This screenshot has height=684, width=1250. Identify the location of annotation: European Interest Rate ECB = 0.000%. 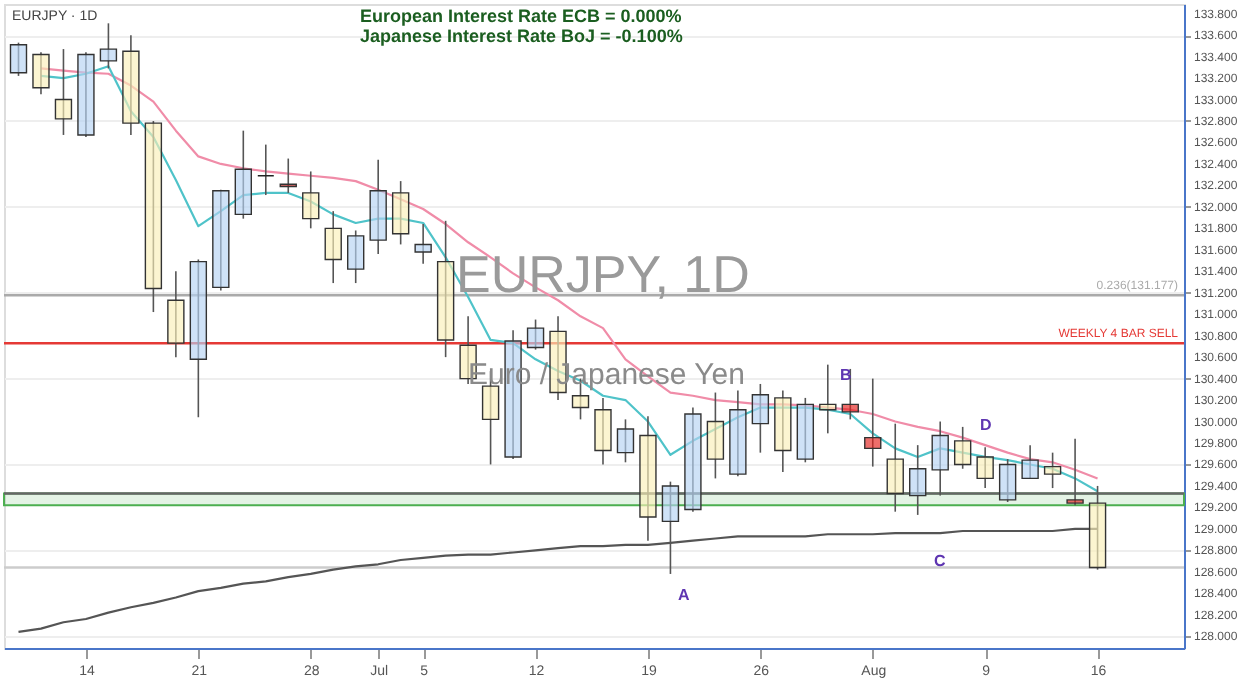
(521, 16).